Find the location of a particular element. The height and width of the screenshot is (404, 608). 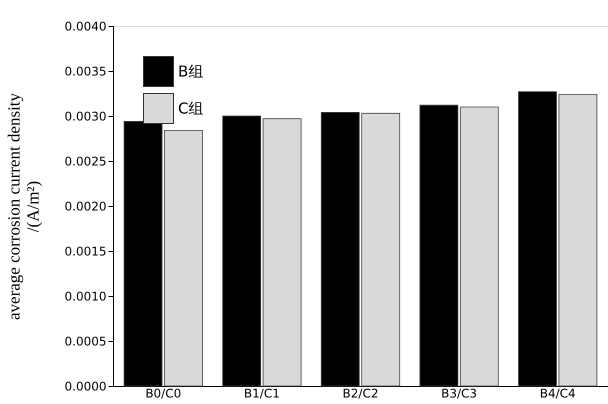

y-tick-label: 0.0010 is located at coordinates (85, 297).